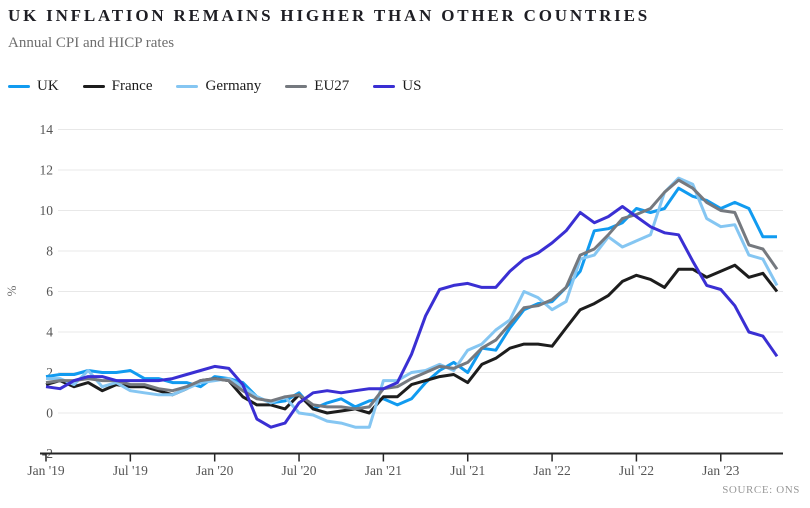 The image size is (810, 508). I want to click on x-axis-label-4: Jan '21, so click(383, 470).